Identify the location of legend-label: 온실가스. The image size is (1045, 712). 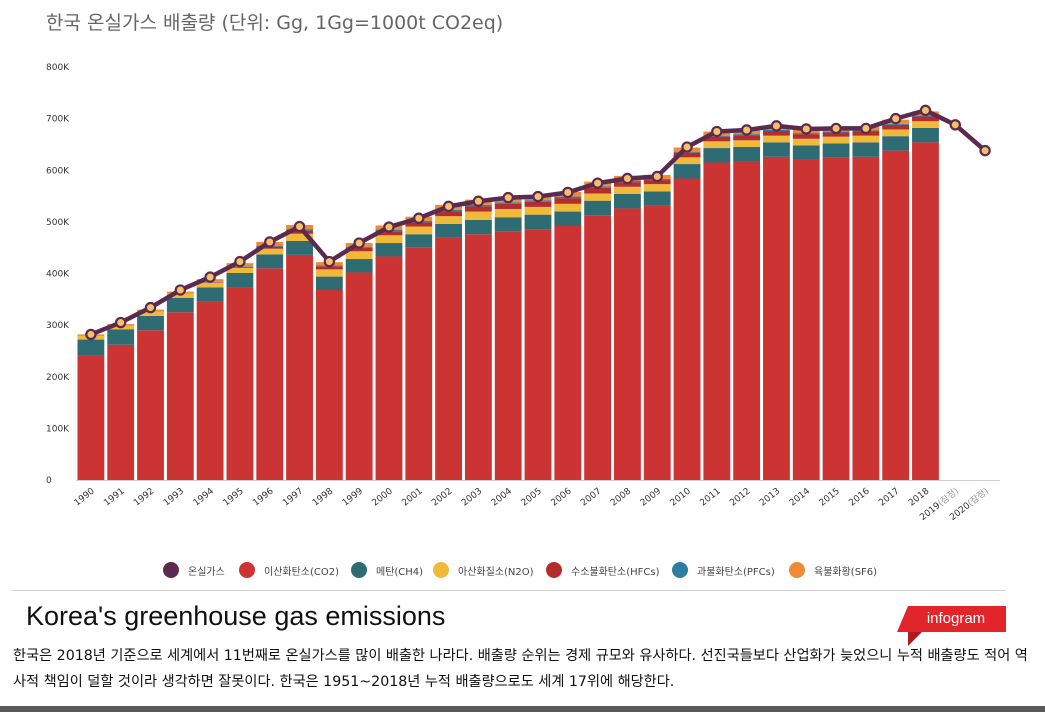
(206, 572).